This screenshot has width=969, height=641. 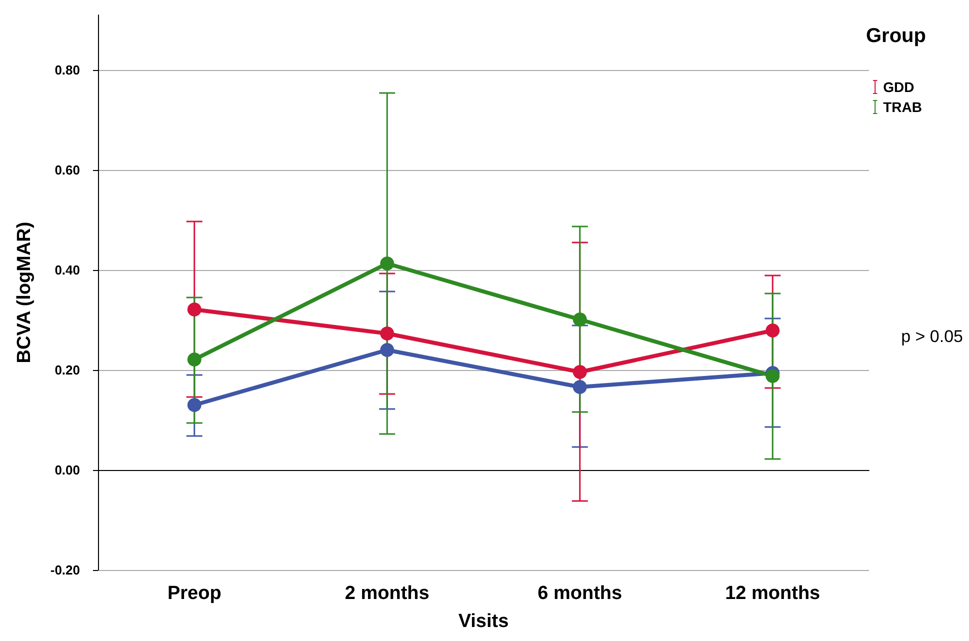 I want to click on y-tick-label: 0.80, so click(x=67, y=70).